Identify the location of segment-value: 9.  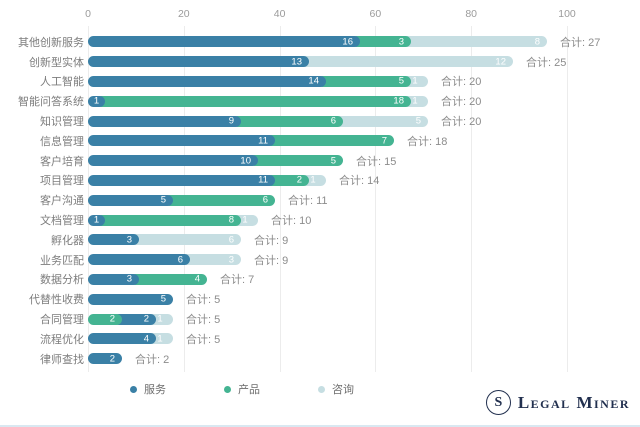
(231, 121).